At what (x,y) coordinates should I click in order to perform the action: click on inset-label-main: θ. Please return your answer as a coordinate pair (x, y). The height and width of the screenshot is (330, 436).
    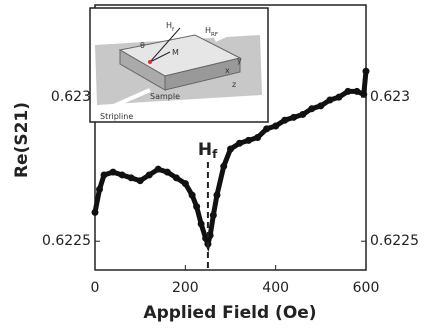
    Looking at the image, I should click on (142, 45).